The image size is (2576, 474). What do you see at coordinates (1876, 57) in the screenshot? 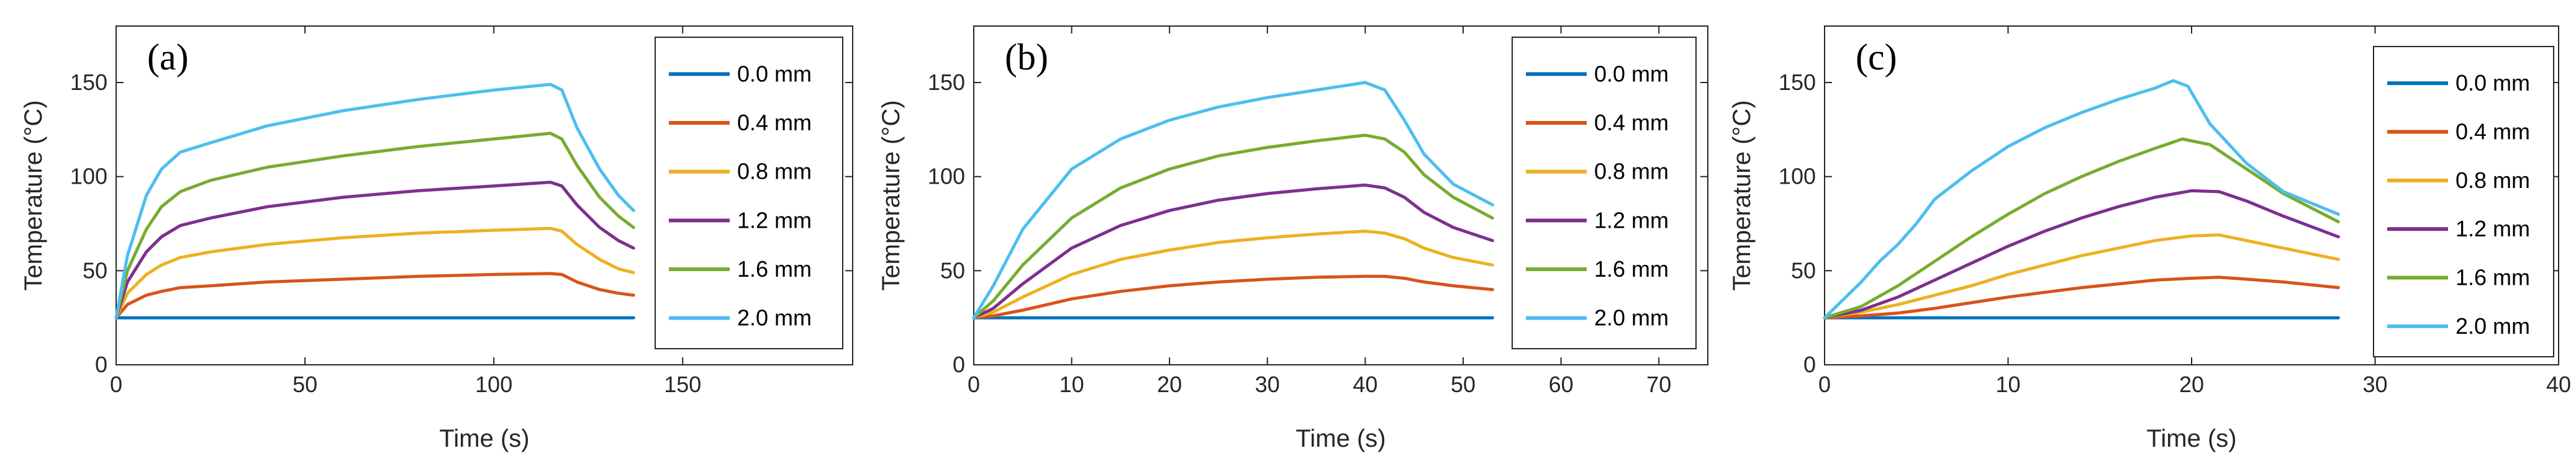
I see `panel-label: (c)` at bounding box center [1876, 57].